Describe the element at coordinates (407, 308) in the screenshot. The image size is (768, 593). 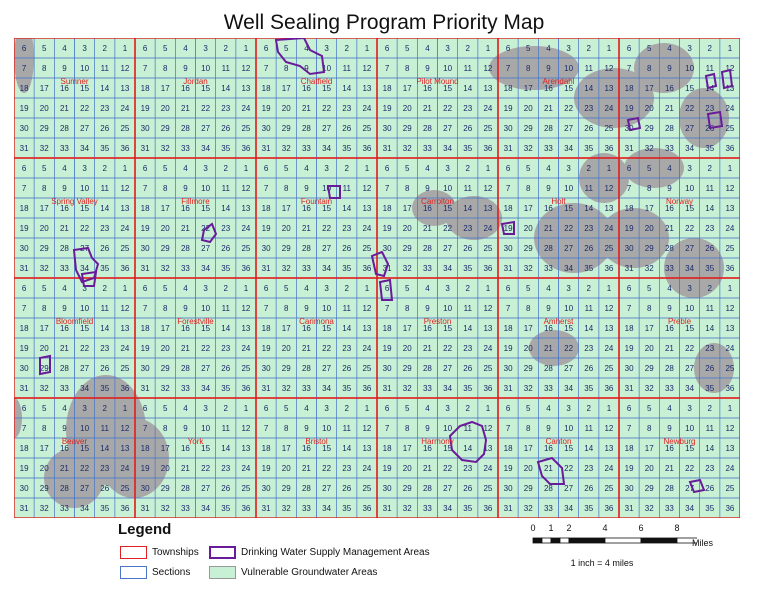
I see `section-number: 8` at that location.